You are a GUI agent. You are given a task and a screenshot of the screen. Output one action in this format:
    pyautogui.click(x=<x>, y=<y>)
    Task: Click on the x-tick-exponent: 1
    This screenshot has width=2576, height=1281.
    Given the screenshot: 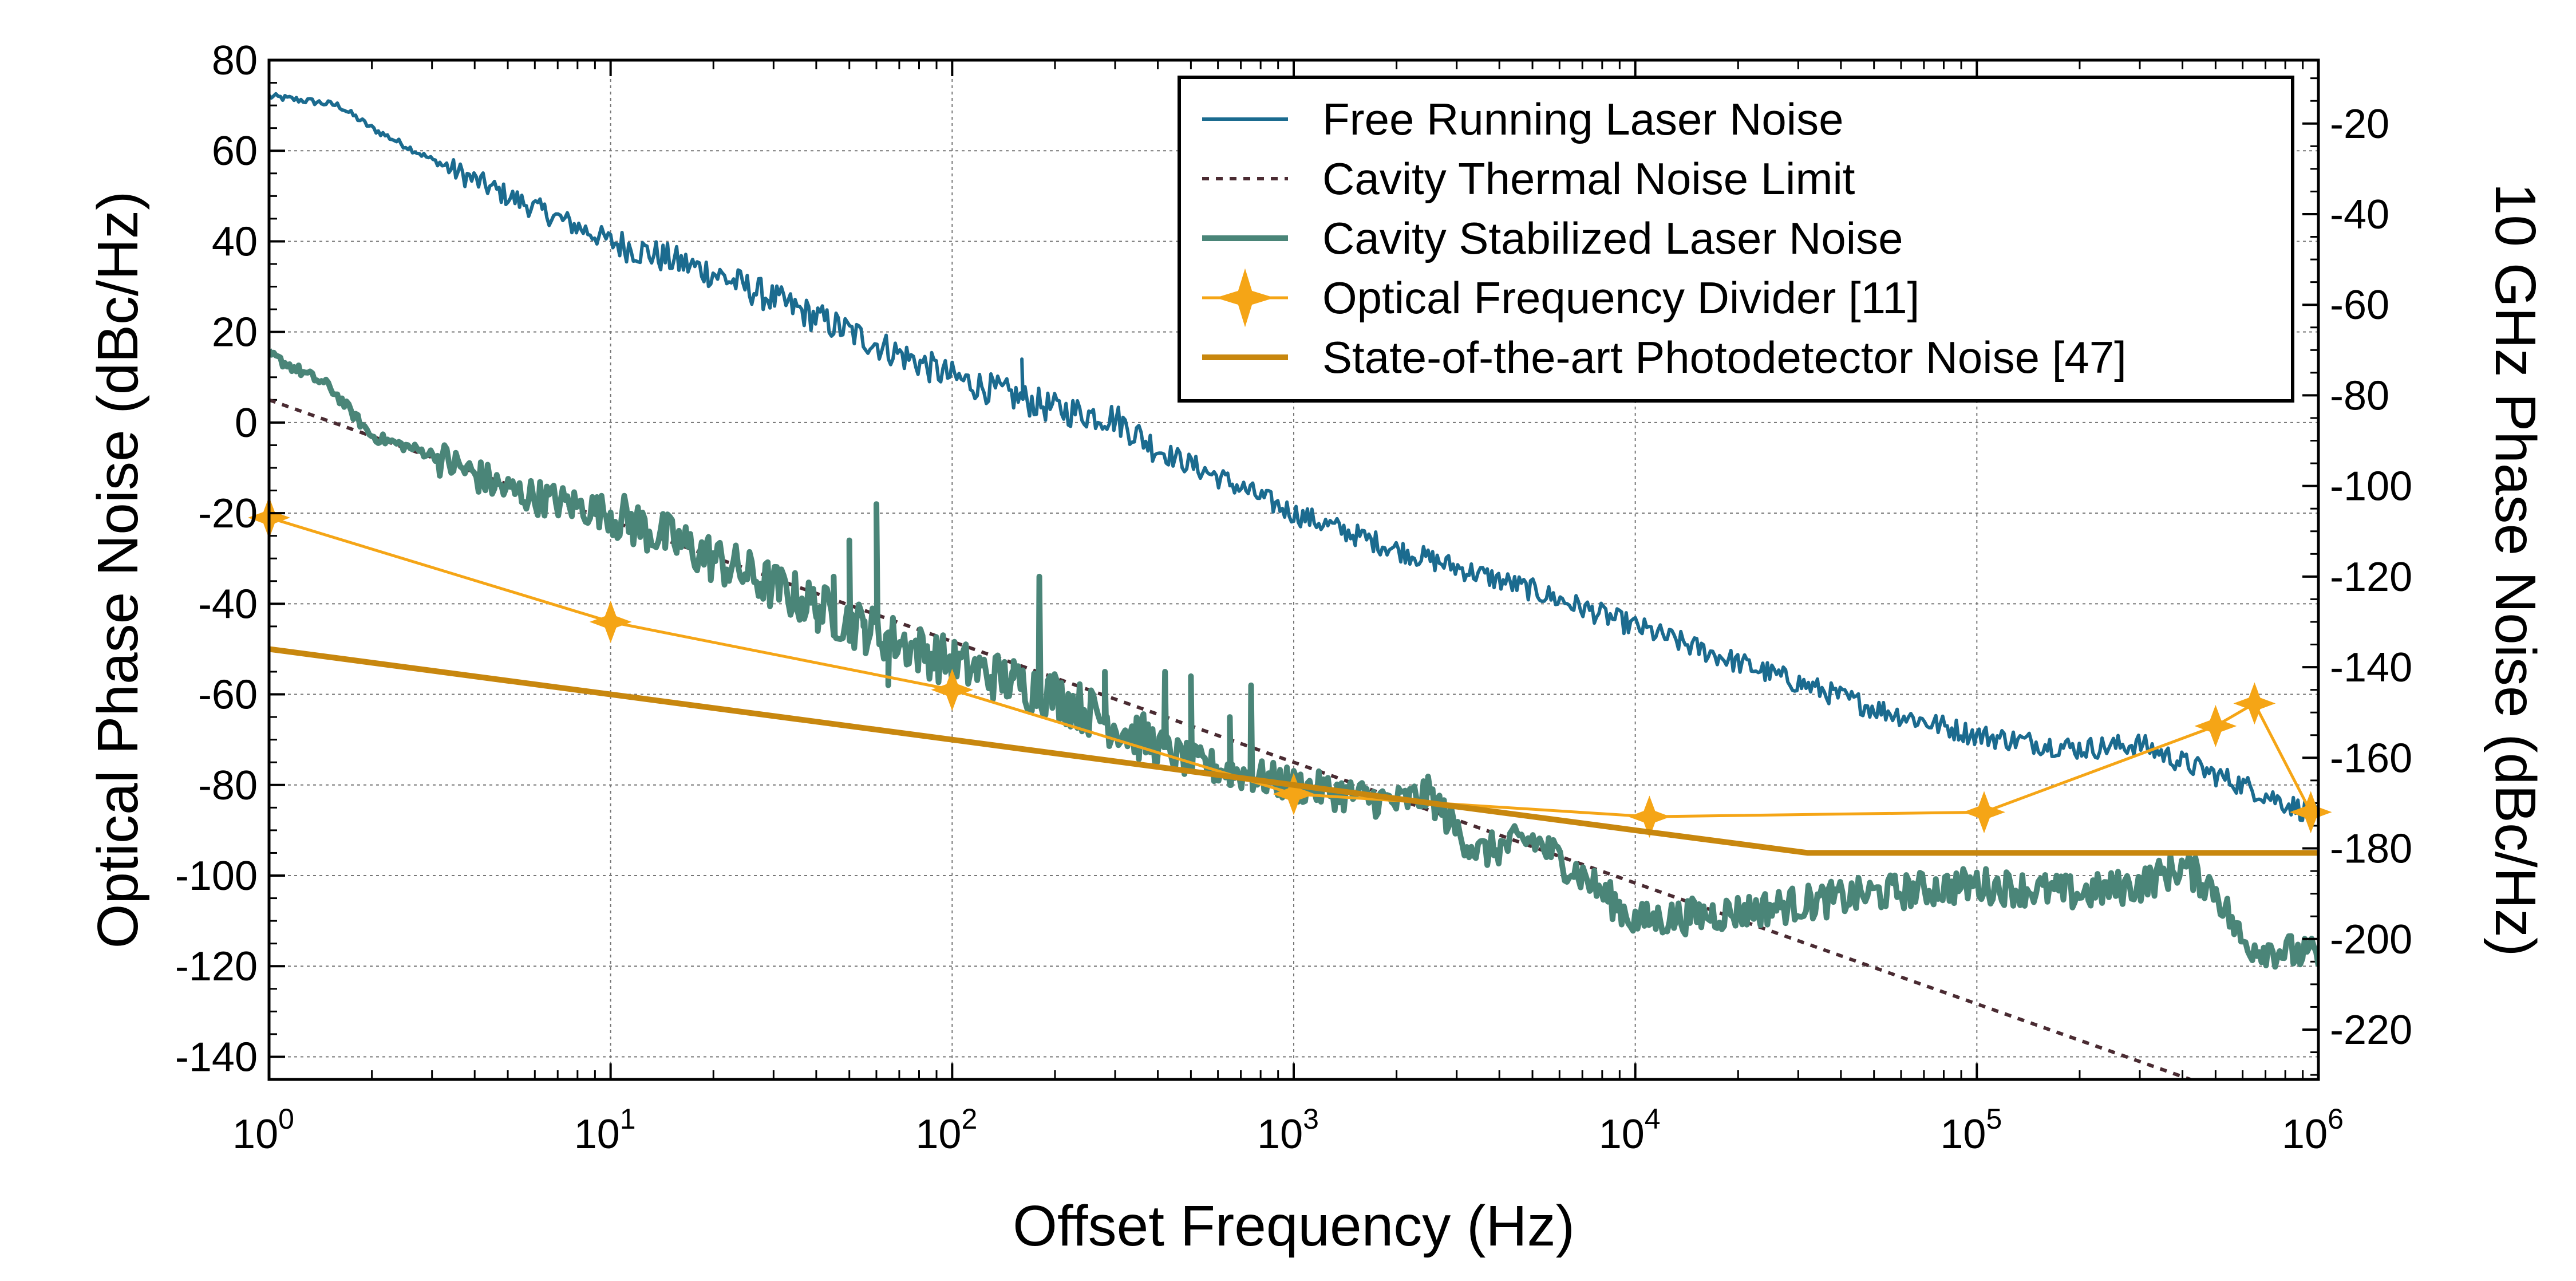 What is the action you would take?
    pyautogui.click(x=628, y=1119)
    